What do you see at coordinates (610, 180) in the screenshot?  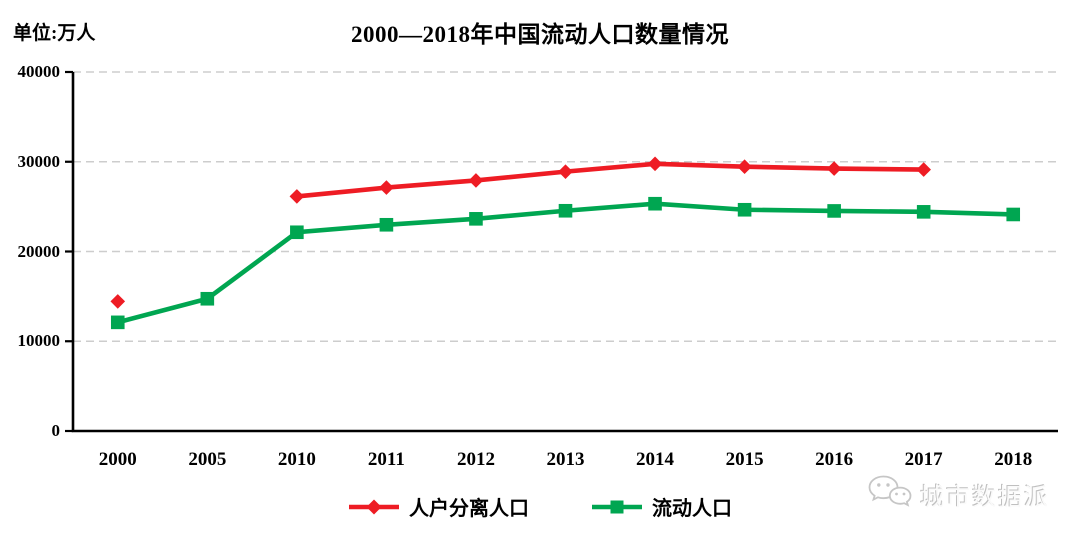 I see `series-line` at bounding box center [610, 180].